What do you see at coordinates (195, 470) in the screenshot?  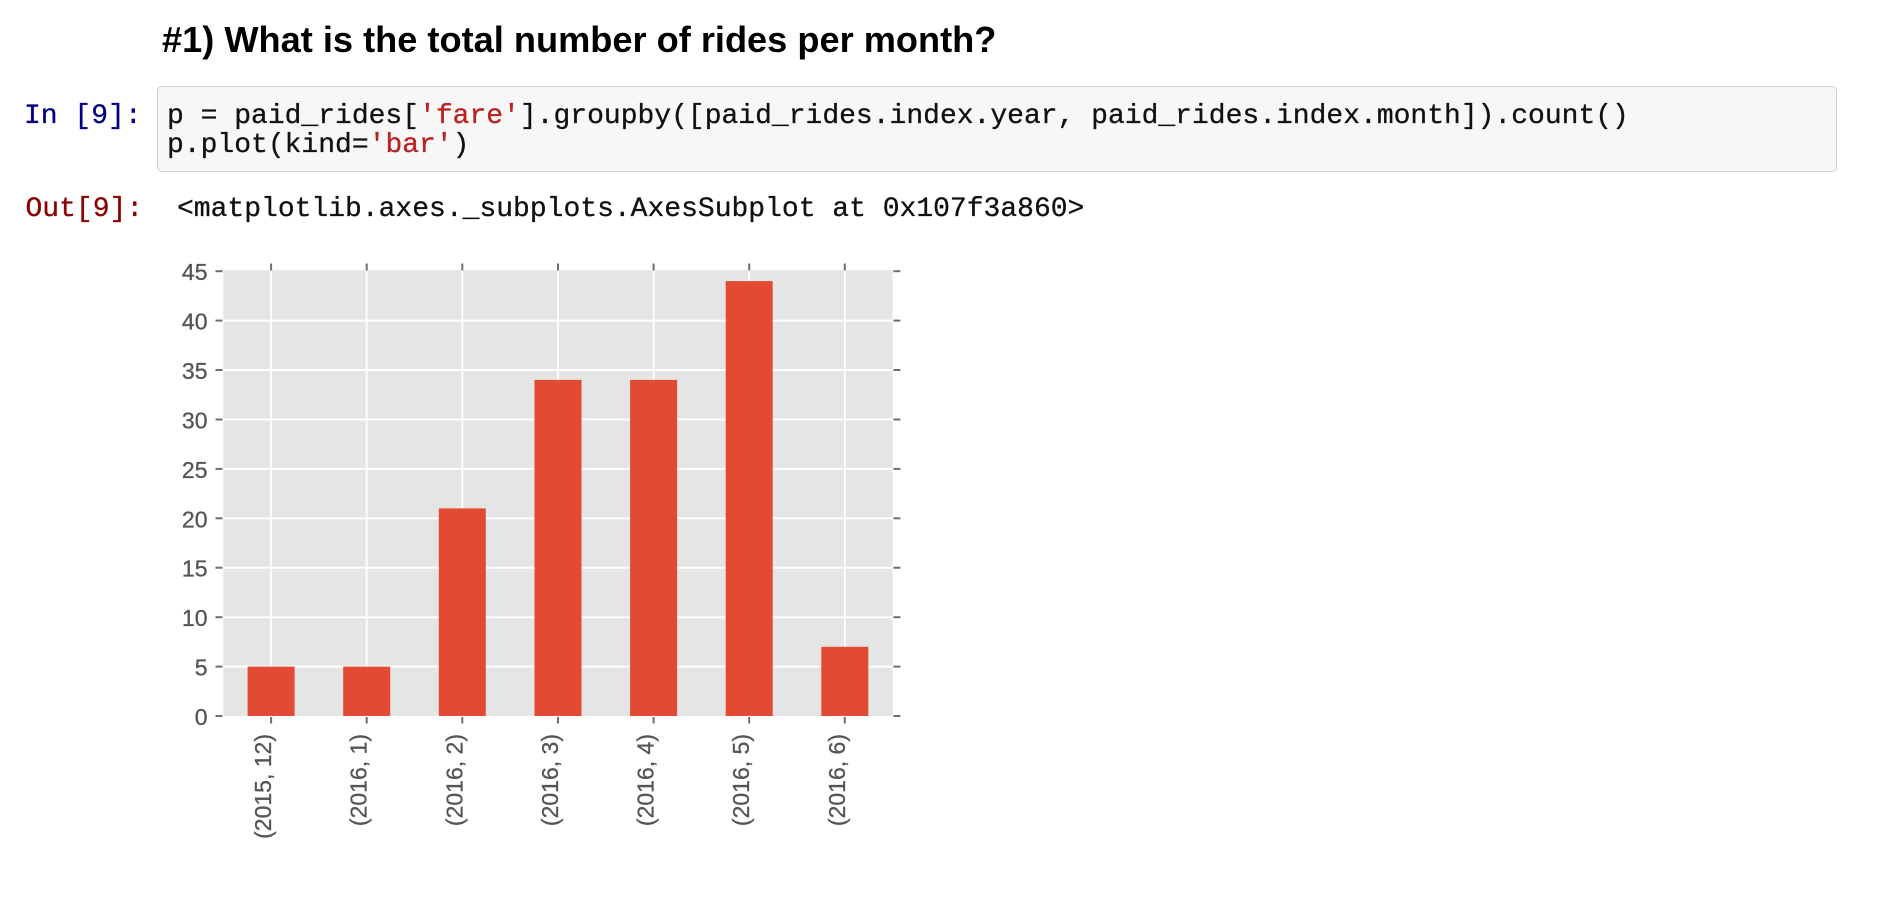 I see `svg-text: 25` at bounding box center [195, 470].